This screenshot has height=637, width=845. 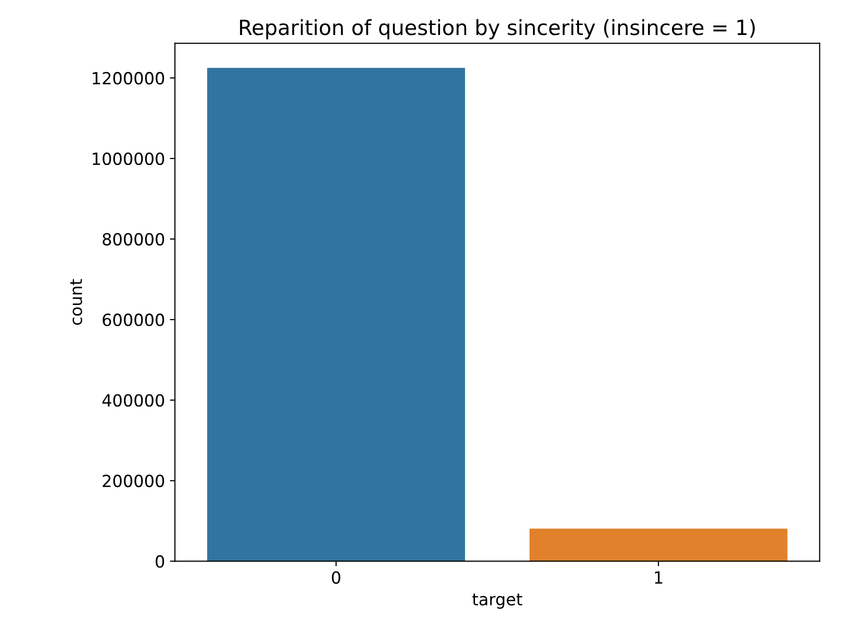 I want to click on x-axis-title: target, so click(x=497, y=601).